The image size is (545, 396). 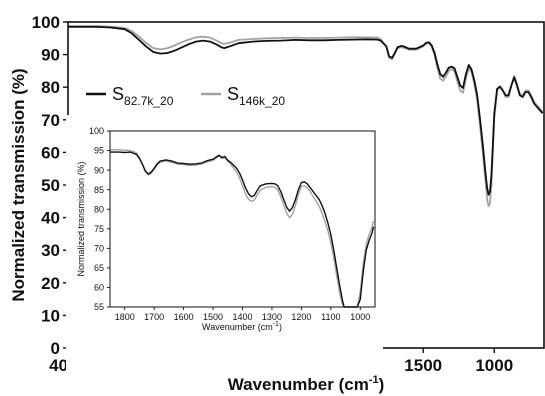 What do you see at coordinates (99, 190) in the screenshot?
I see `inset-y-tick-label: 85` at bounding box center [99, 190].